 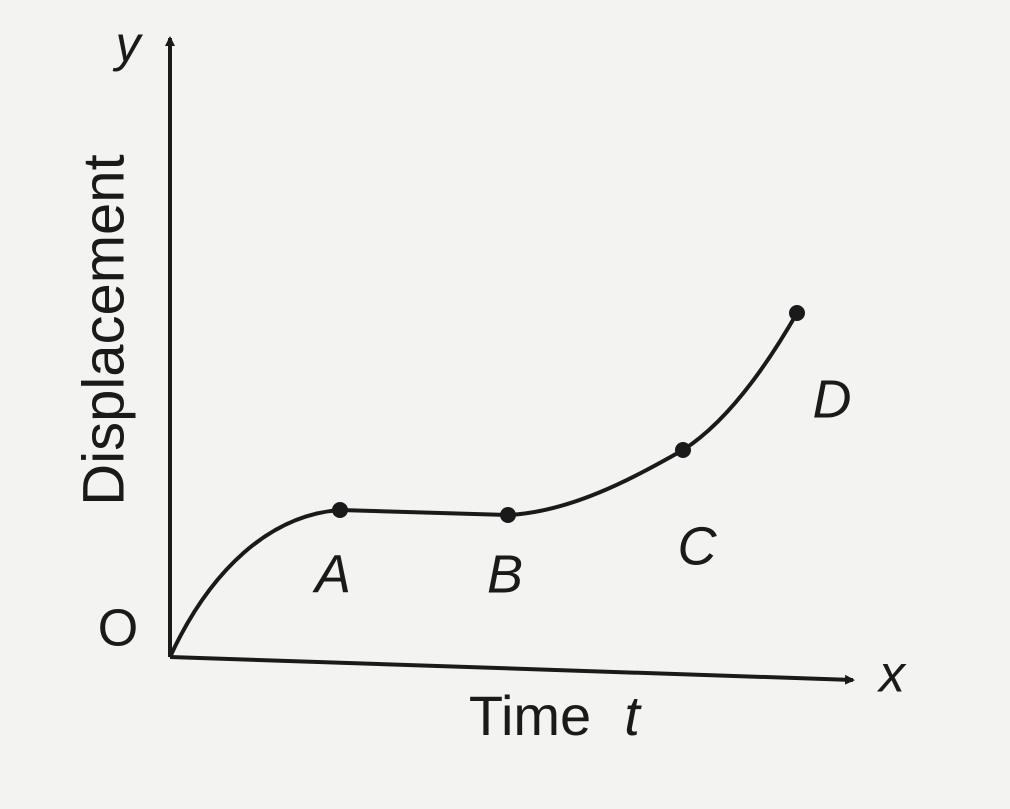 What do you see at coordinates (891, 675) in the screenshot?
I see `x-symbol: x` at bounding box center [891, 675].